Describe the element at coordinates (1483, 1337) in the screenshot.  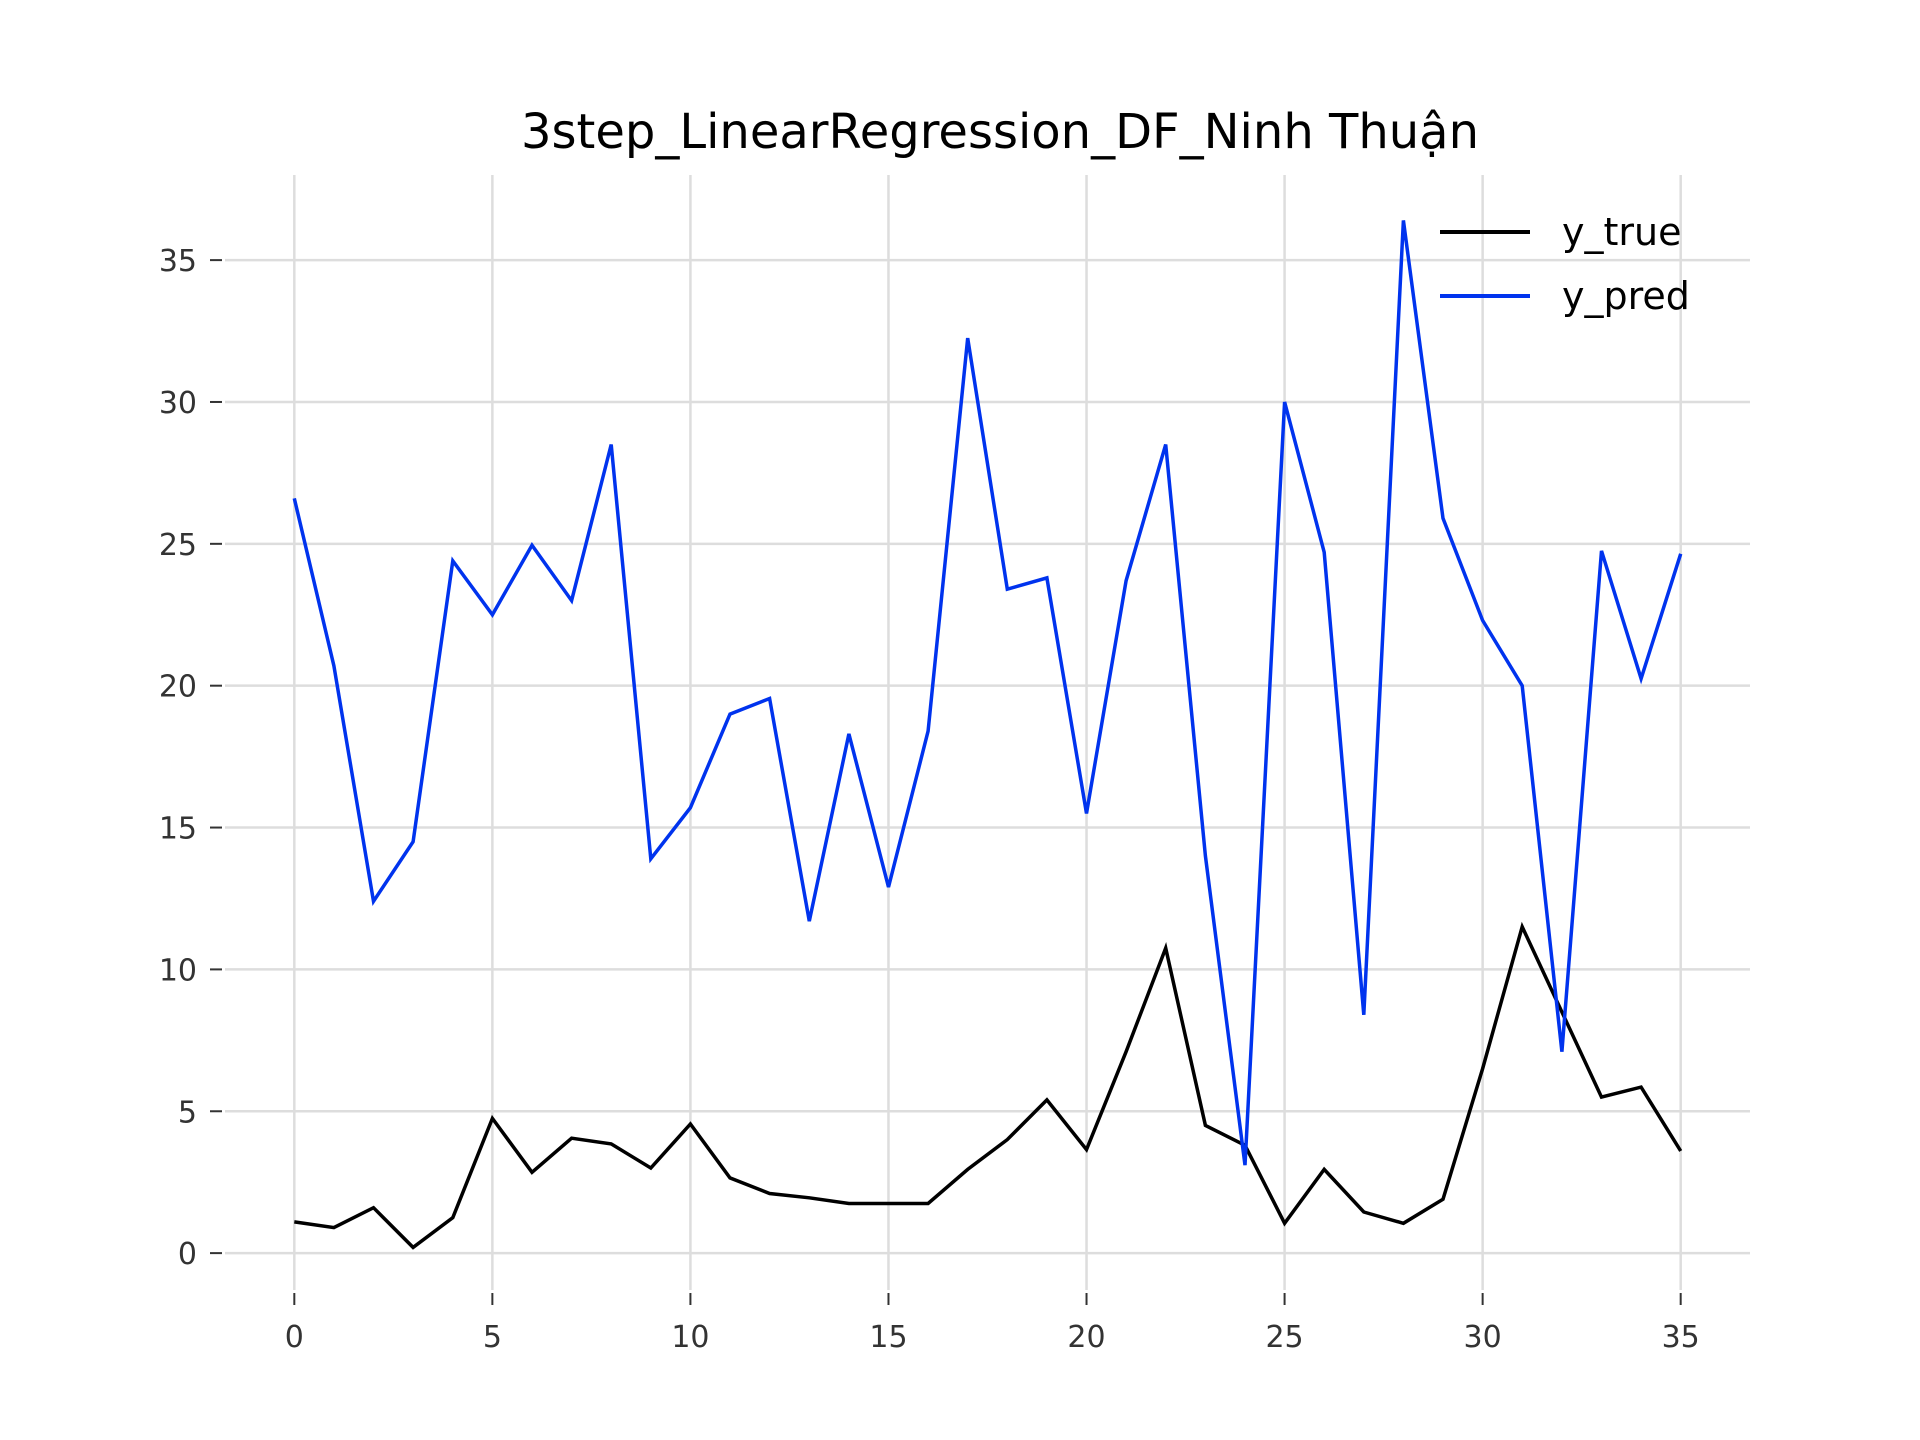
I see `x-tick-label: 30` at that location.